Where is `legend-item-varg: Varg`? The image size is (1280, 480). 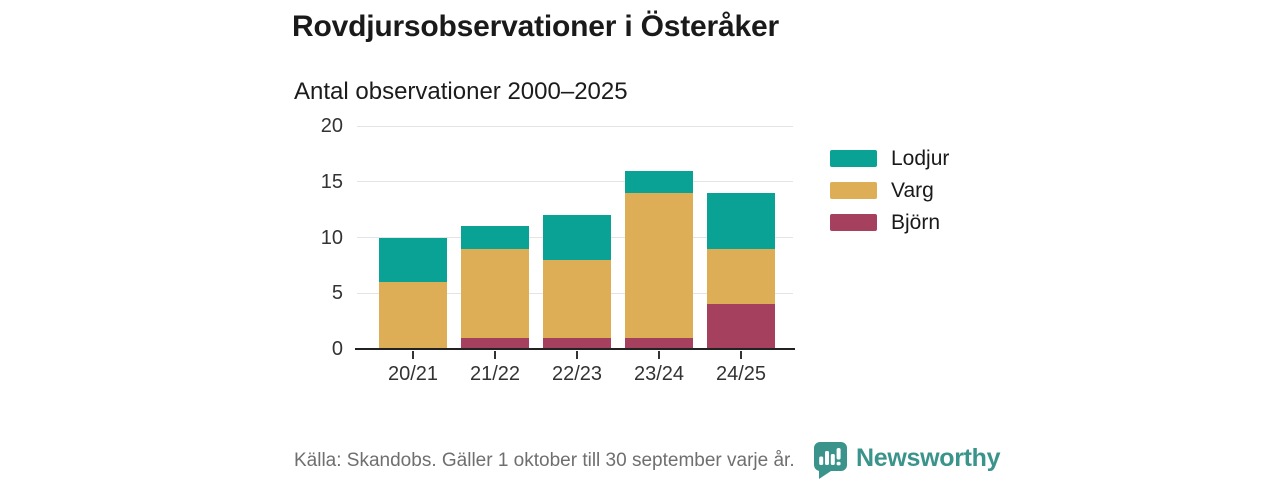
legend-item-varg: Varg is located at coordinates (889, 190).